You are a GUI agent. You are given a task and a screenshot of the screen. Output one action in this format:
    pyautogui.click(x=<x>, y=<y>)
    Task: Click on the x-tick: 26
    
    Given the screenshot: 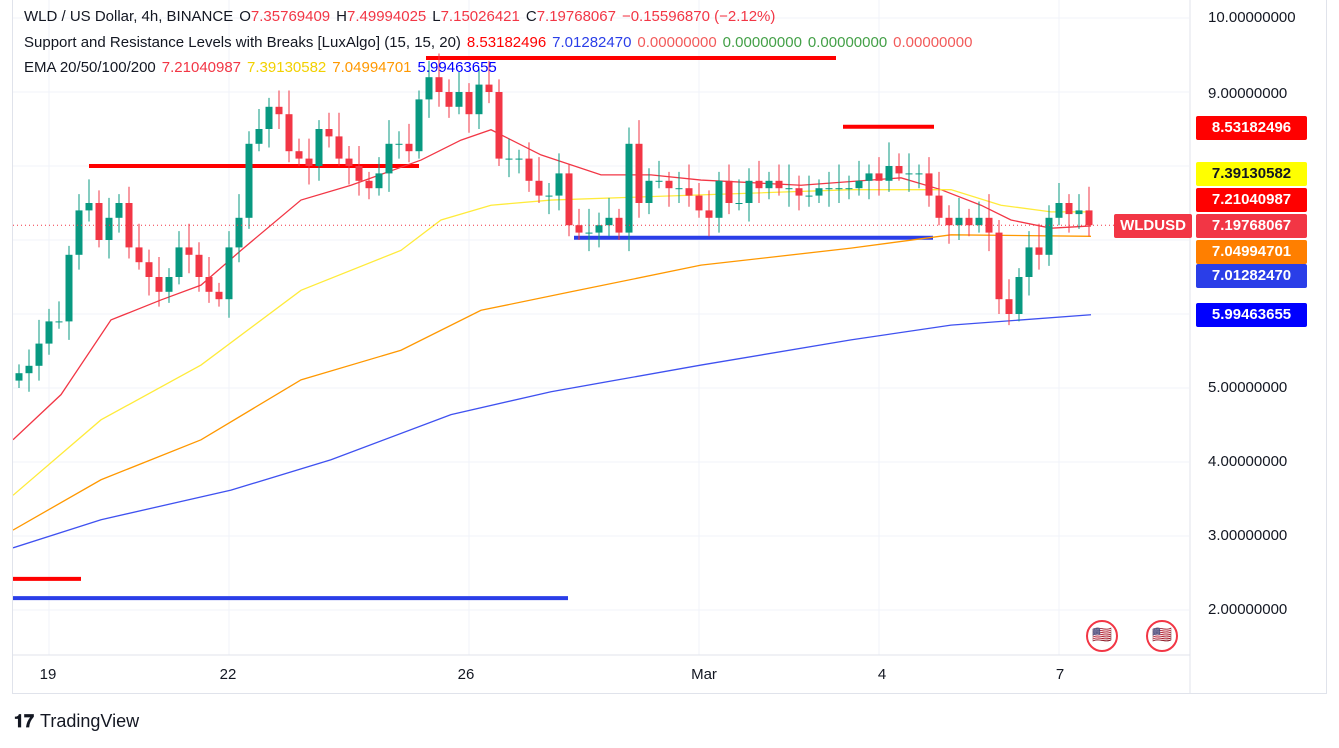 What is the action you would take?
    pyautogui.click(x=466, y=674)
    